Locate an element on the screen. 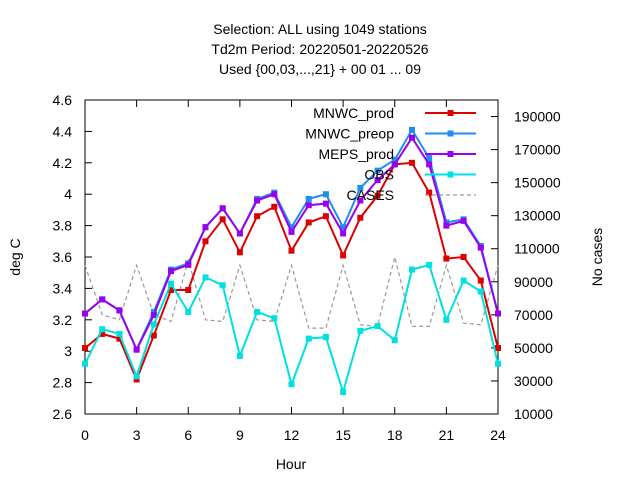  y-tick-label: 3.6 is located at coordinates (63, 257).